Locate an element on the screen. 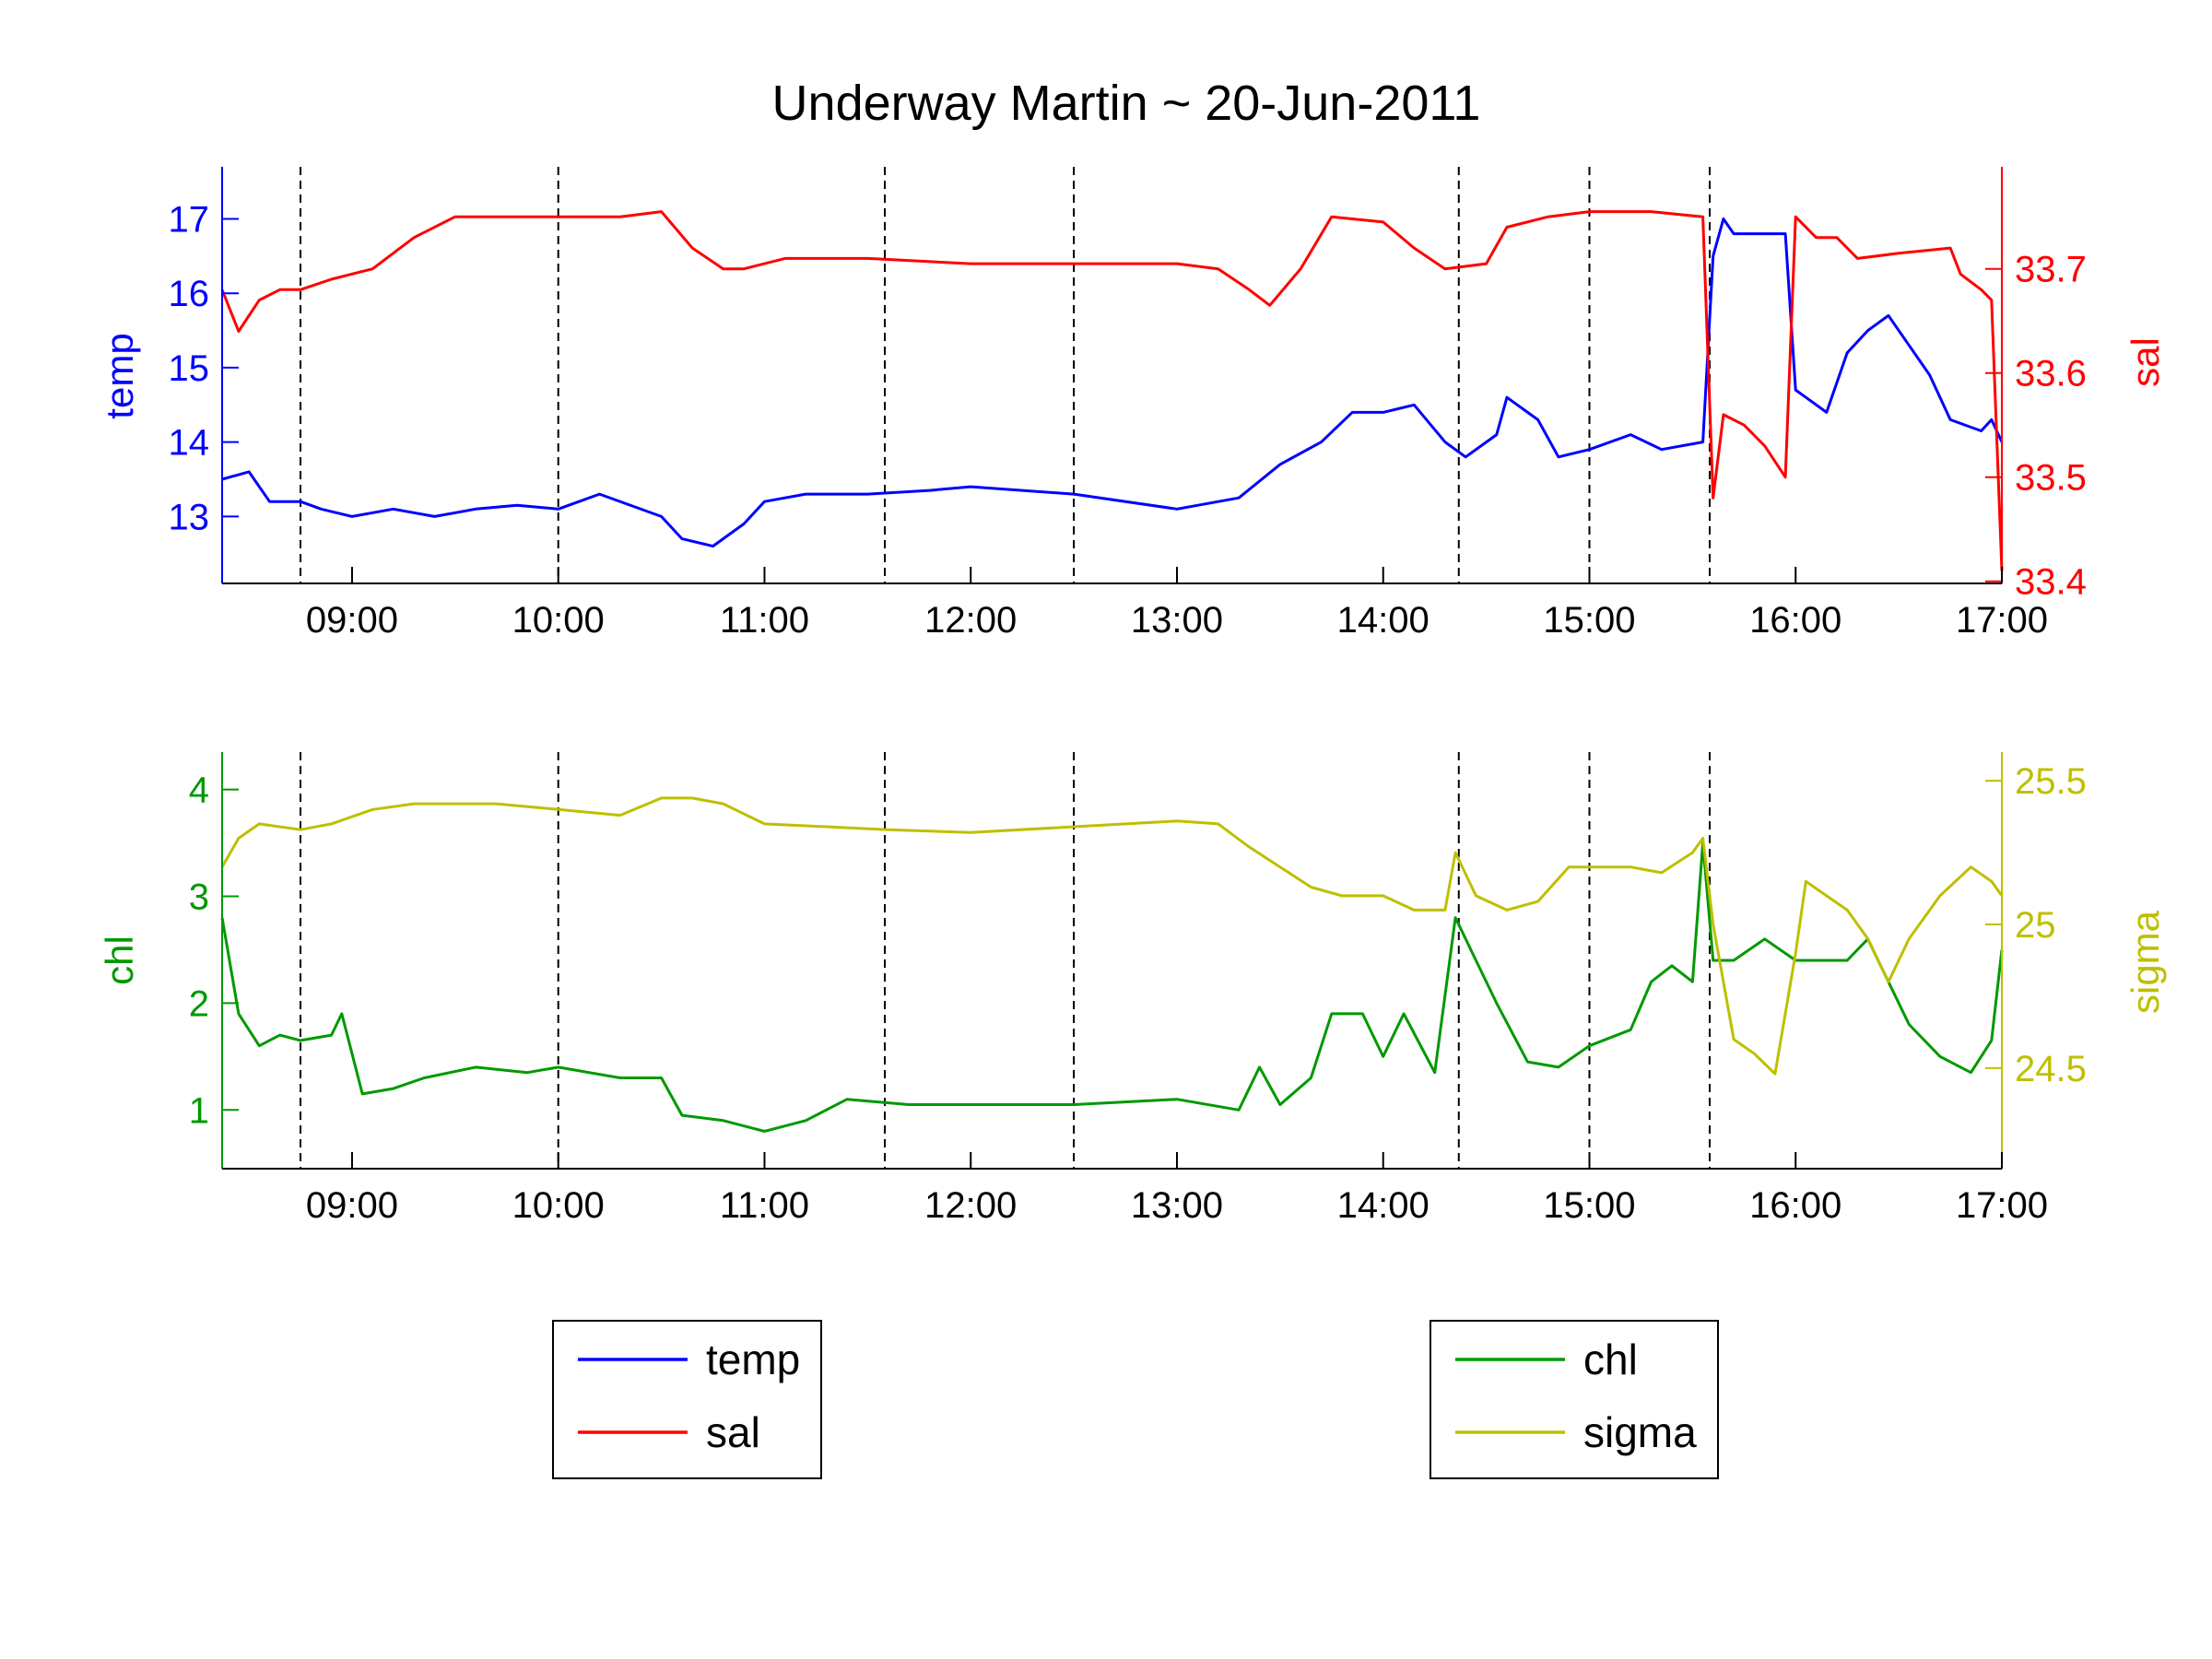 This screenshot has height=1659, width=2212. right-tick-label: 25 is located at coordinates (2035, 925).